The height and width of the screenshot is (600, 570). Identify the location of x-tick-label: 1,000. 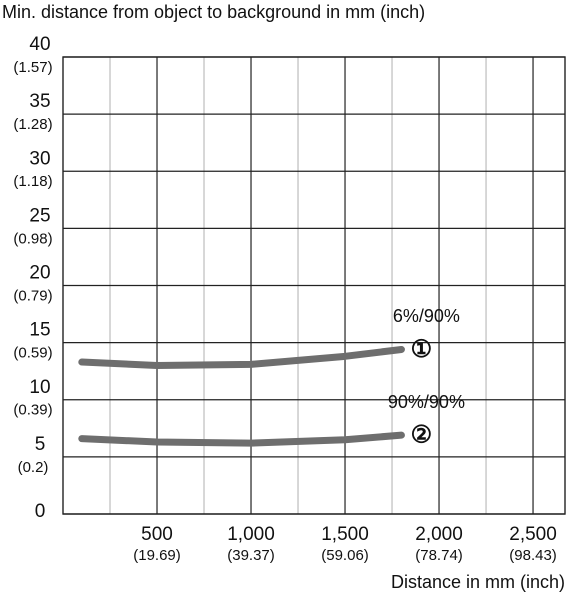
(251, 534).